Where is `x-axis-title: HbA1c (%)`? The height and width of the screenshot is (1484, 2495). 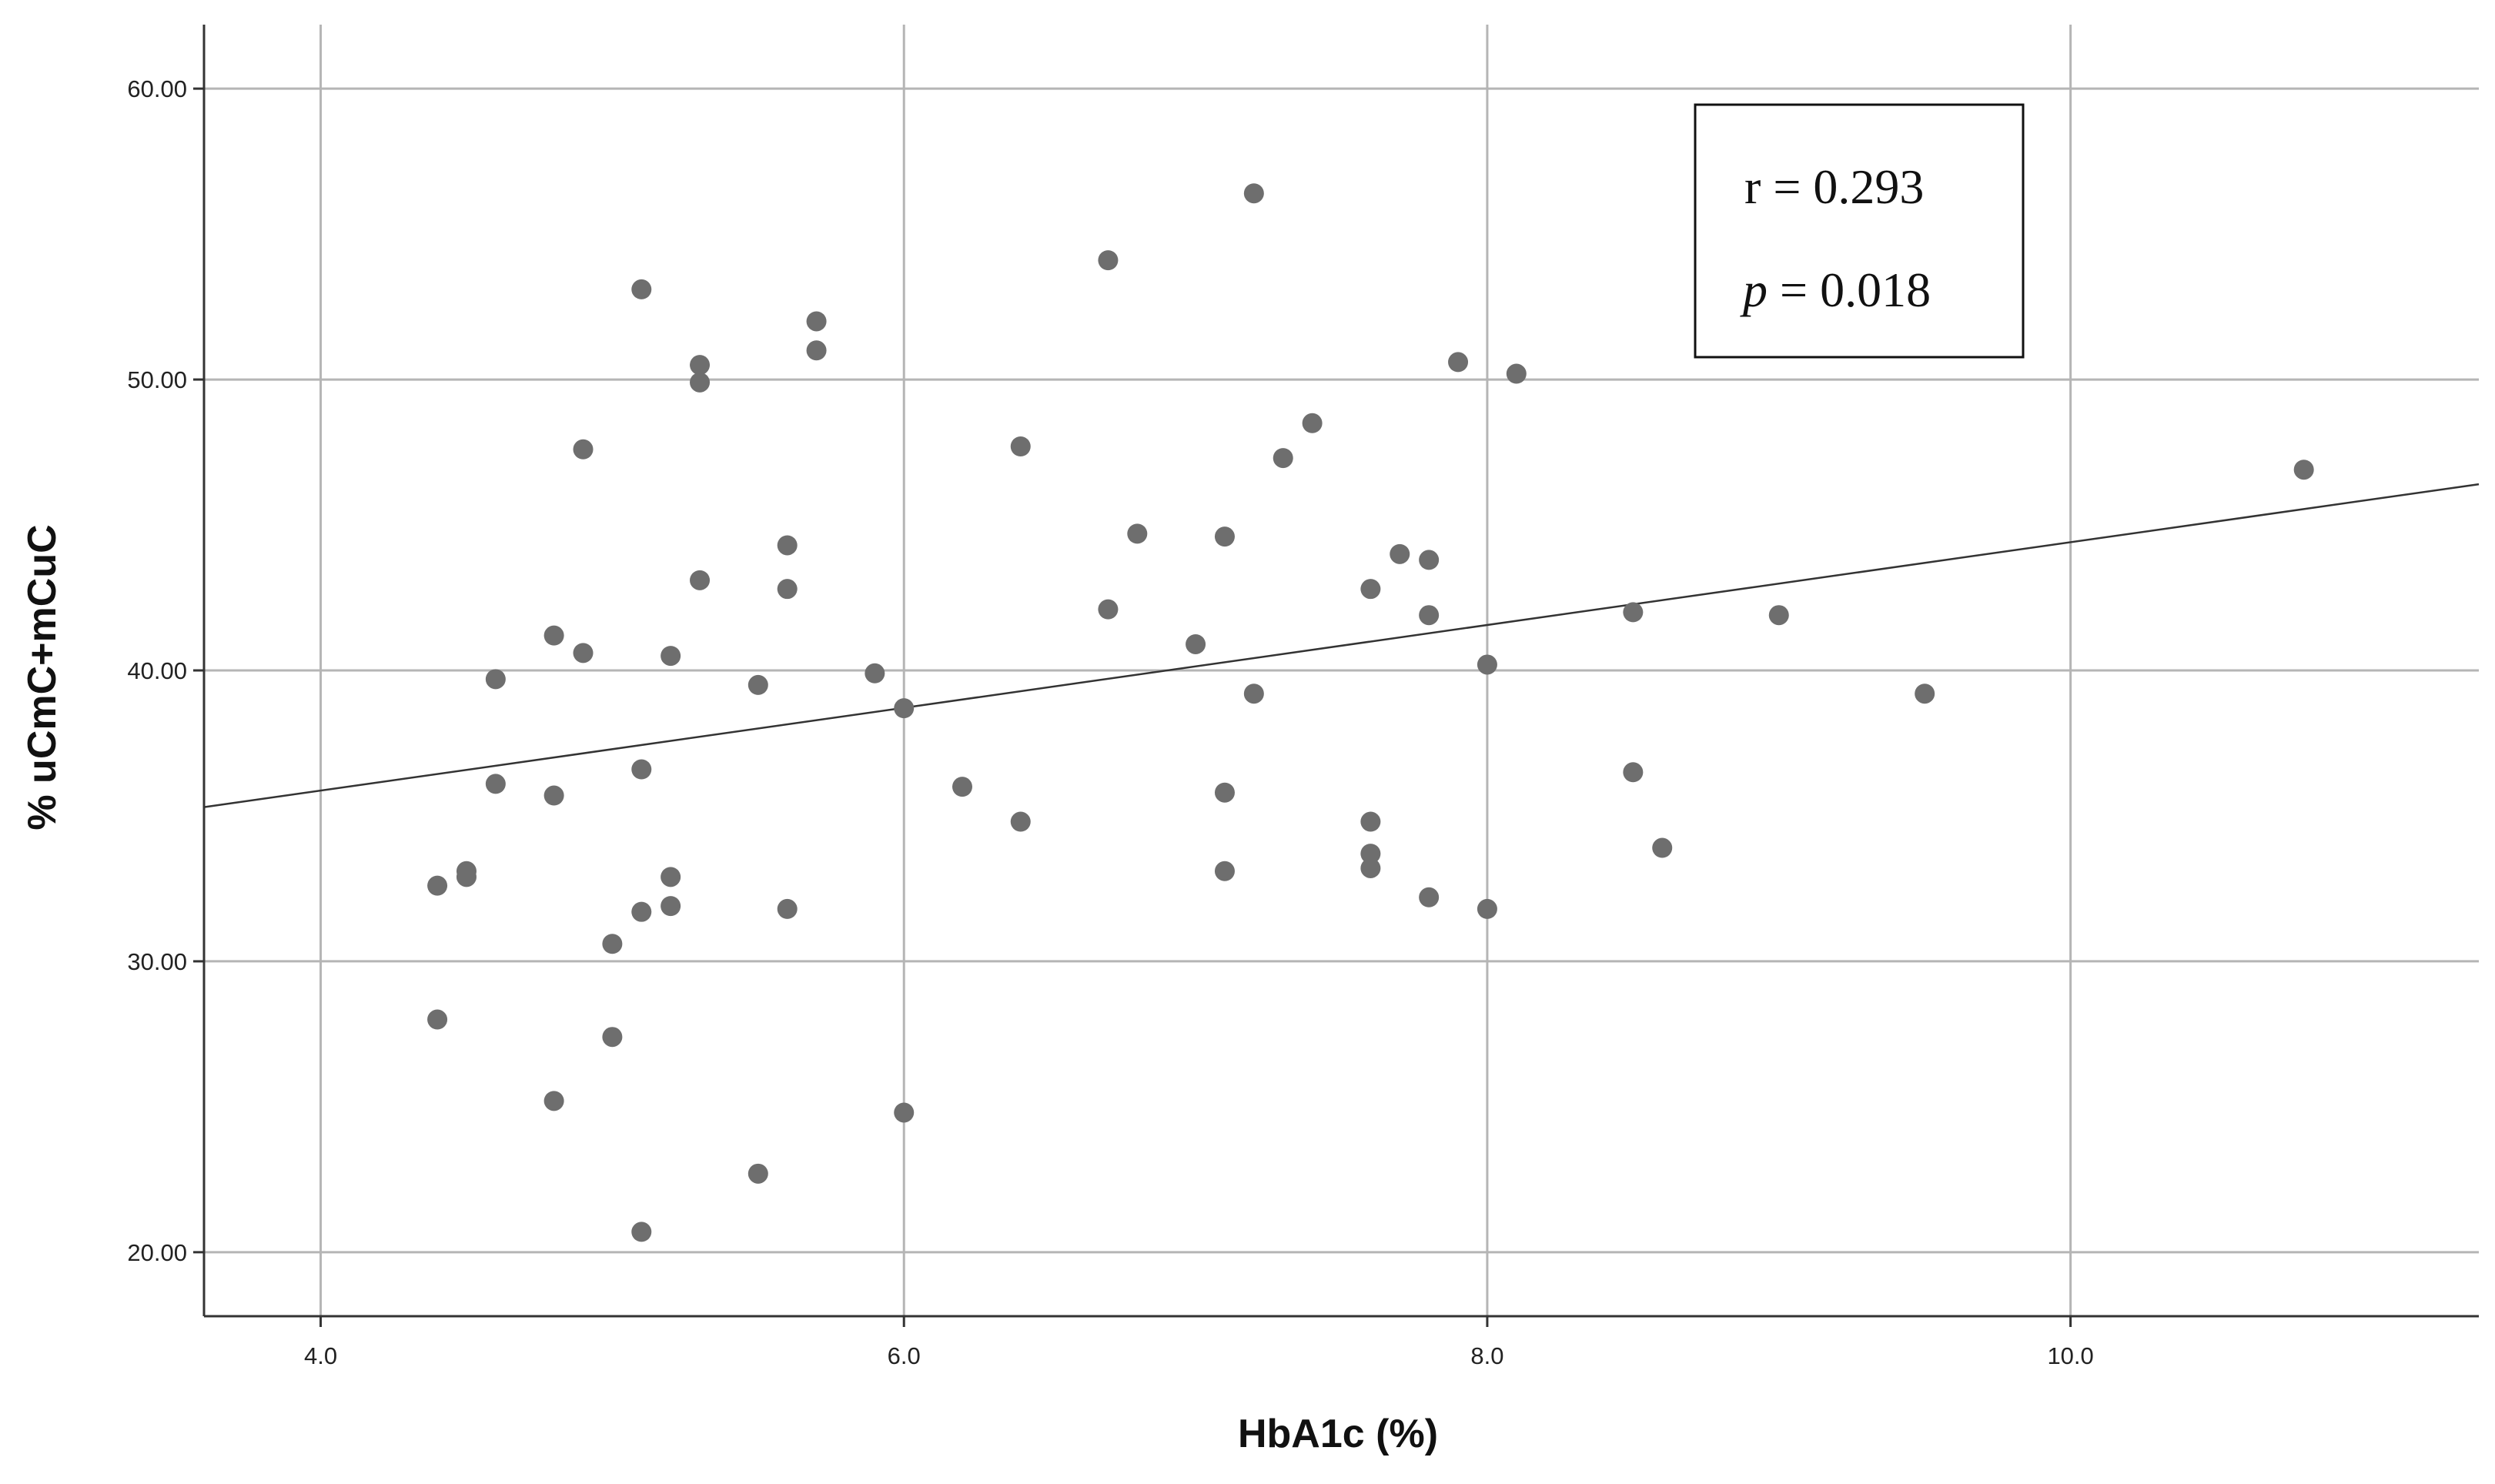 x-axis-title: HbA1c (%) is located at coordinates (1338, 1434).